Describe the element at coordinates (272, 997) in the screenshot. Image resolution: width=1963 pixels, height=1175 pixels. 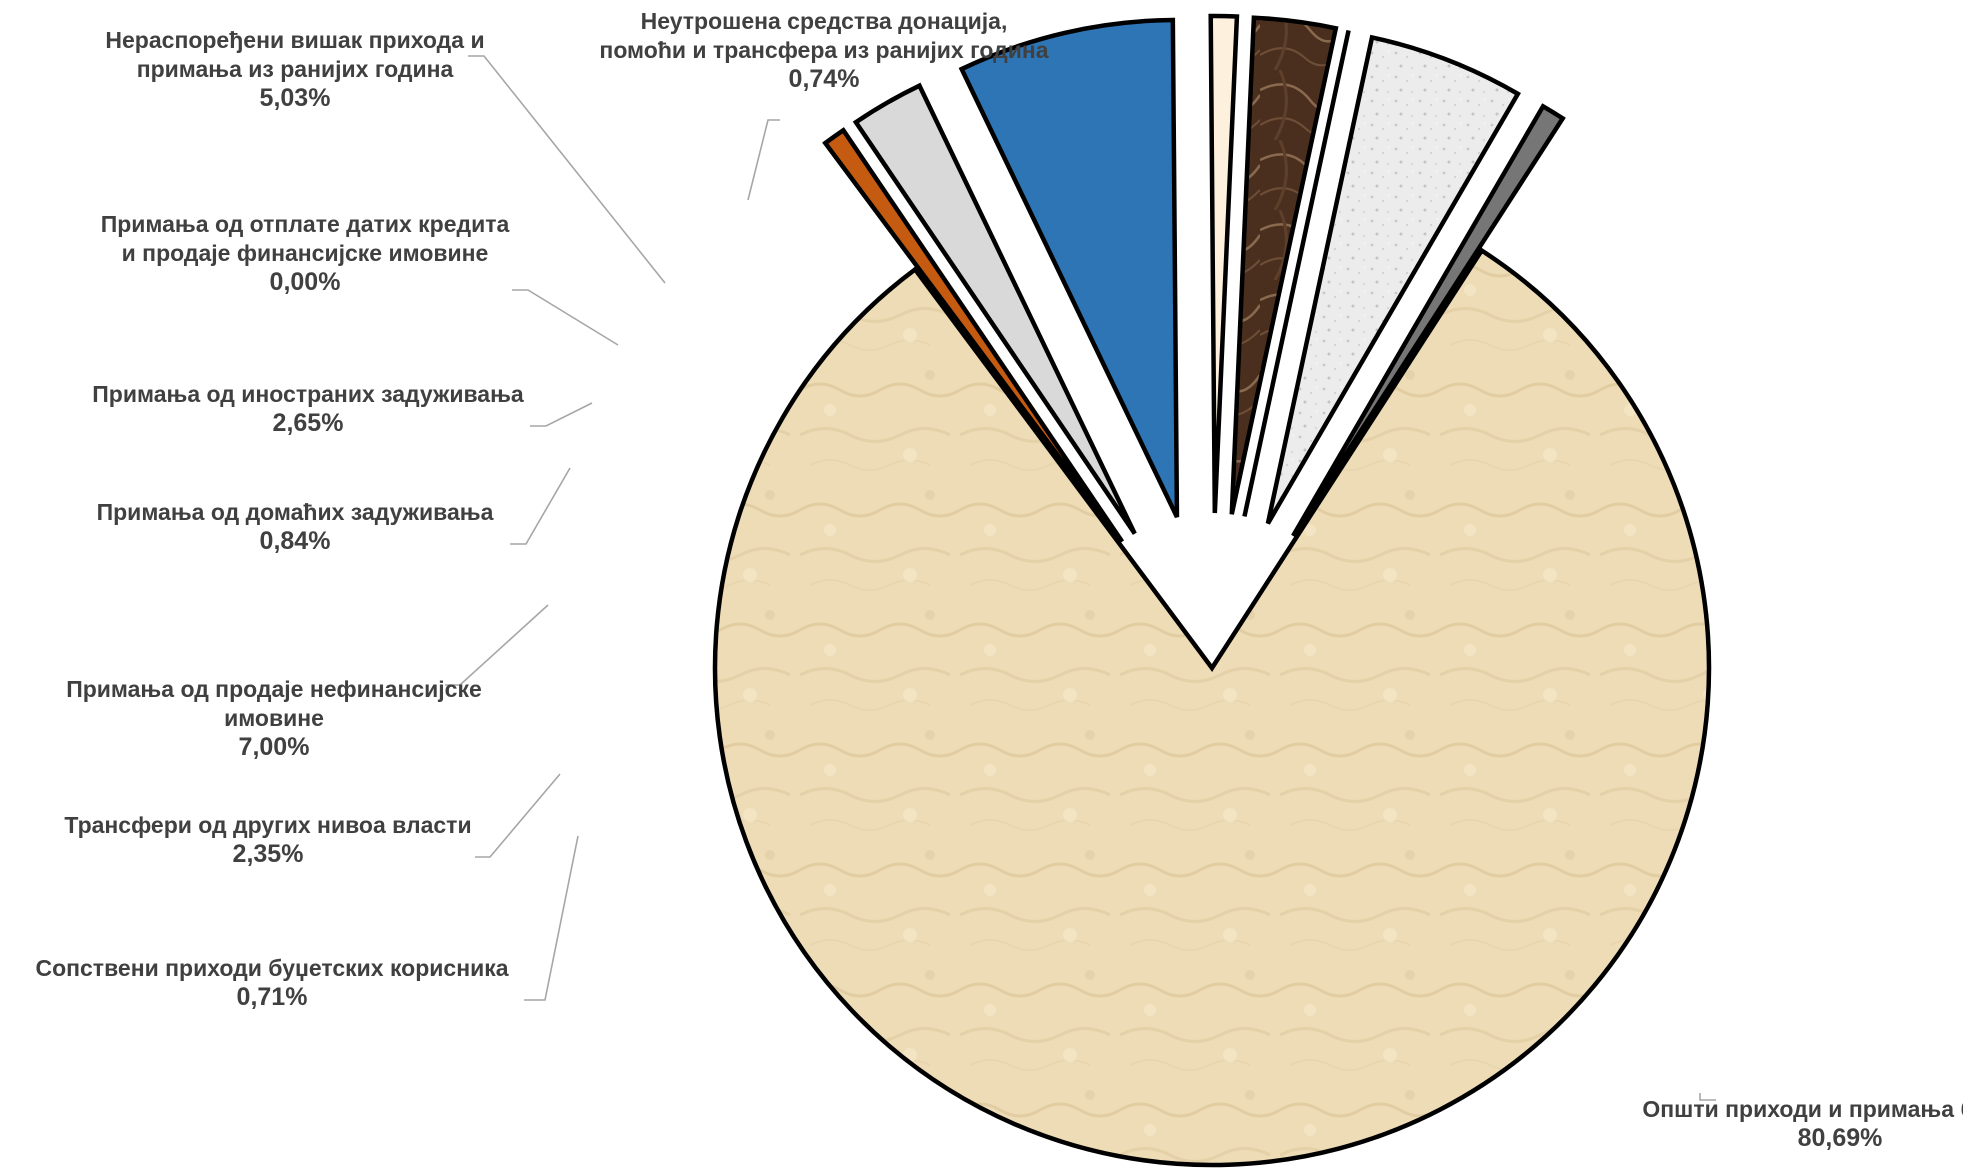
I see `slice-value-label: 0,71%` at that location.